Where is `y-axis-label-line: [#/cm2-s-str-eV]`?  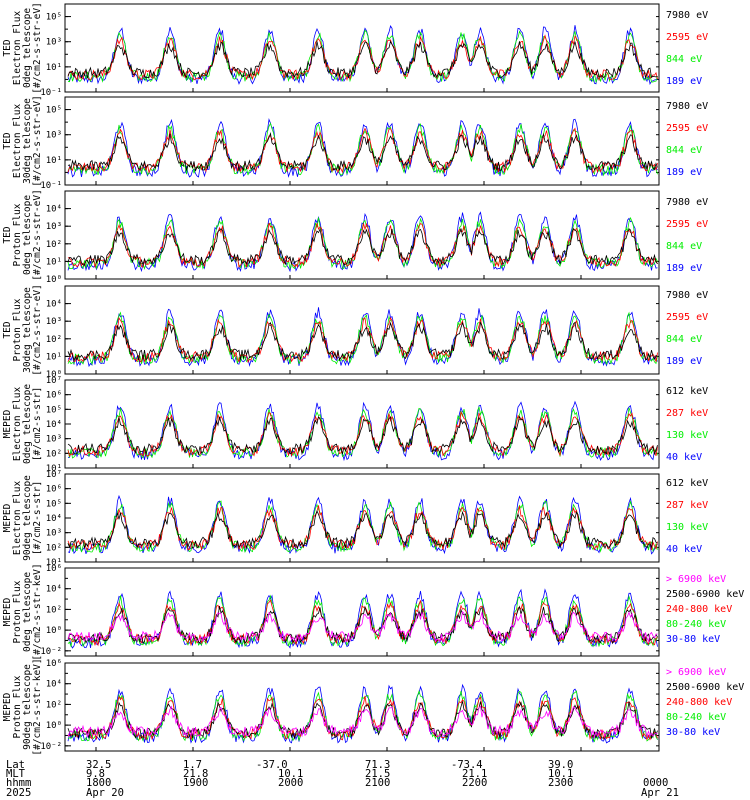
y-axis-label-line: [#/cm2-s-str-eV] is located at coordinates (37, 48).